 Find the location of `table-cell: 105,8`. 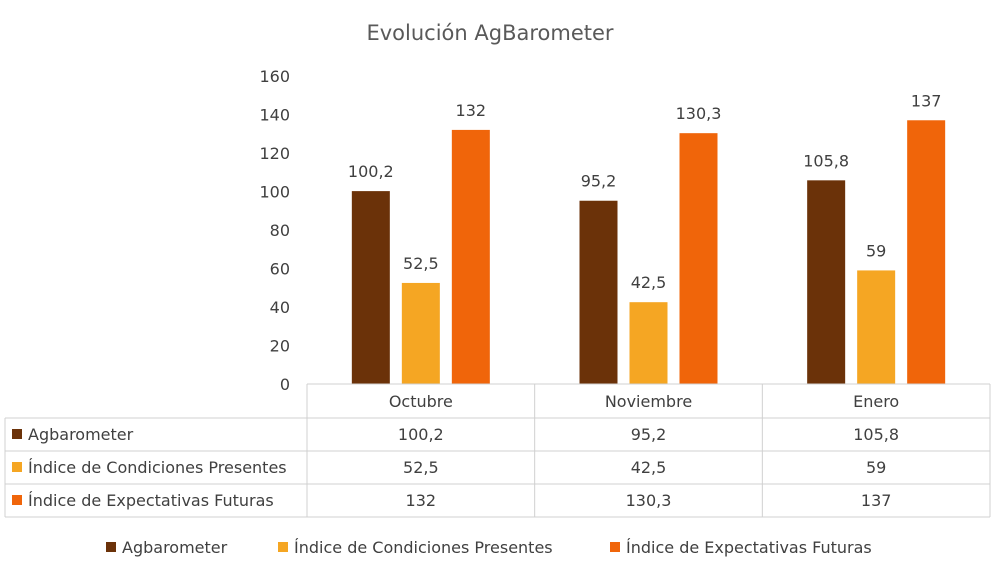

table-cell: 105,8 is located at coordinates (876, 434).